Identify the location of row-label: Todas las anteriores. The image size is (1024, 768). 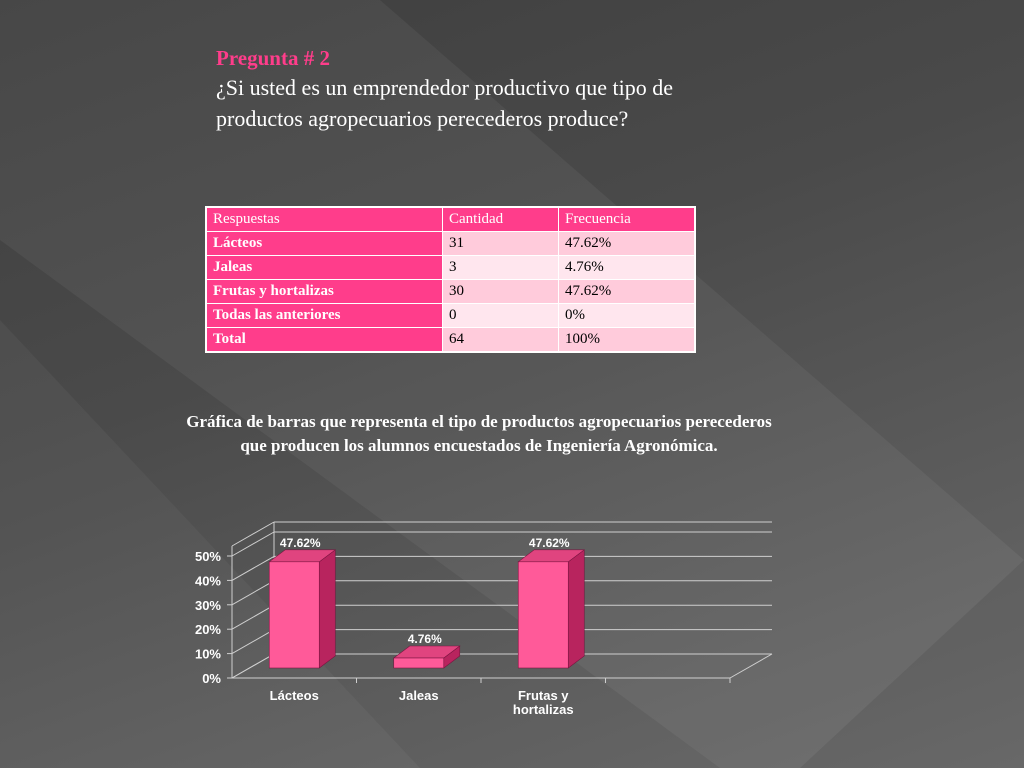
(324, 315).